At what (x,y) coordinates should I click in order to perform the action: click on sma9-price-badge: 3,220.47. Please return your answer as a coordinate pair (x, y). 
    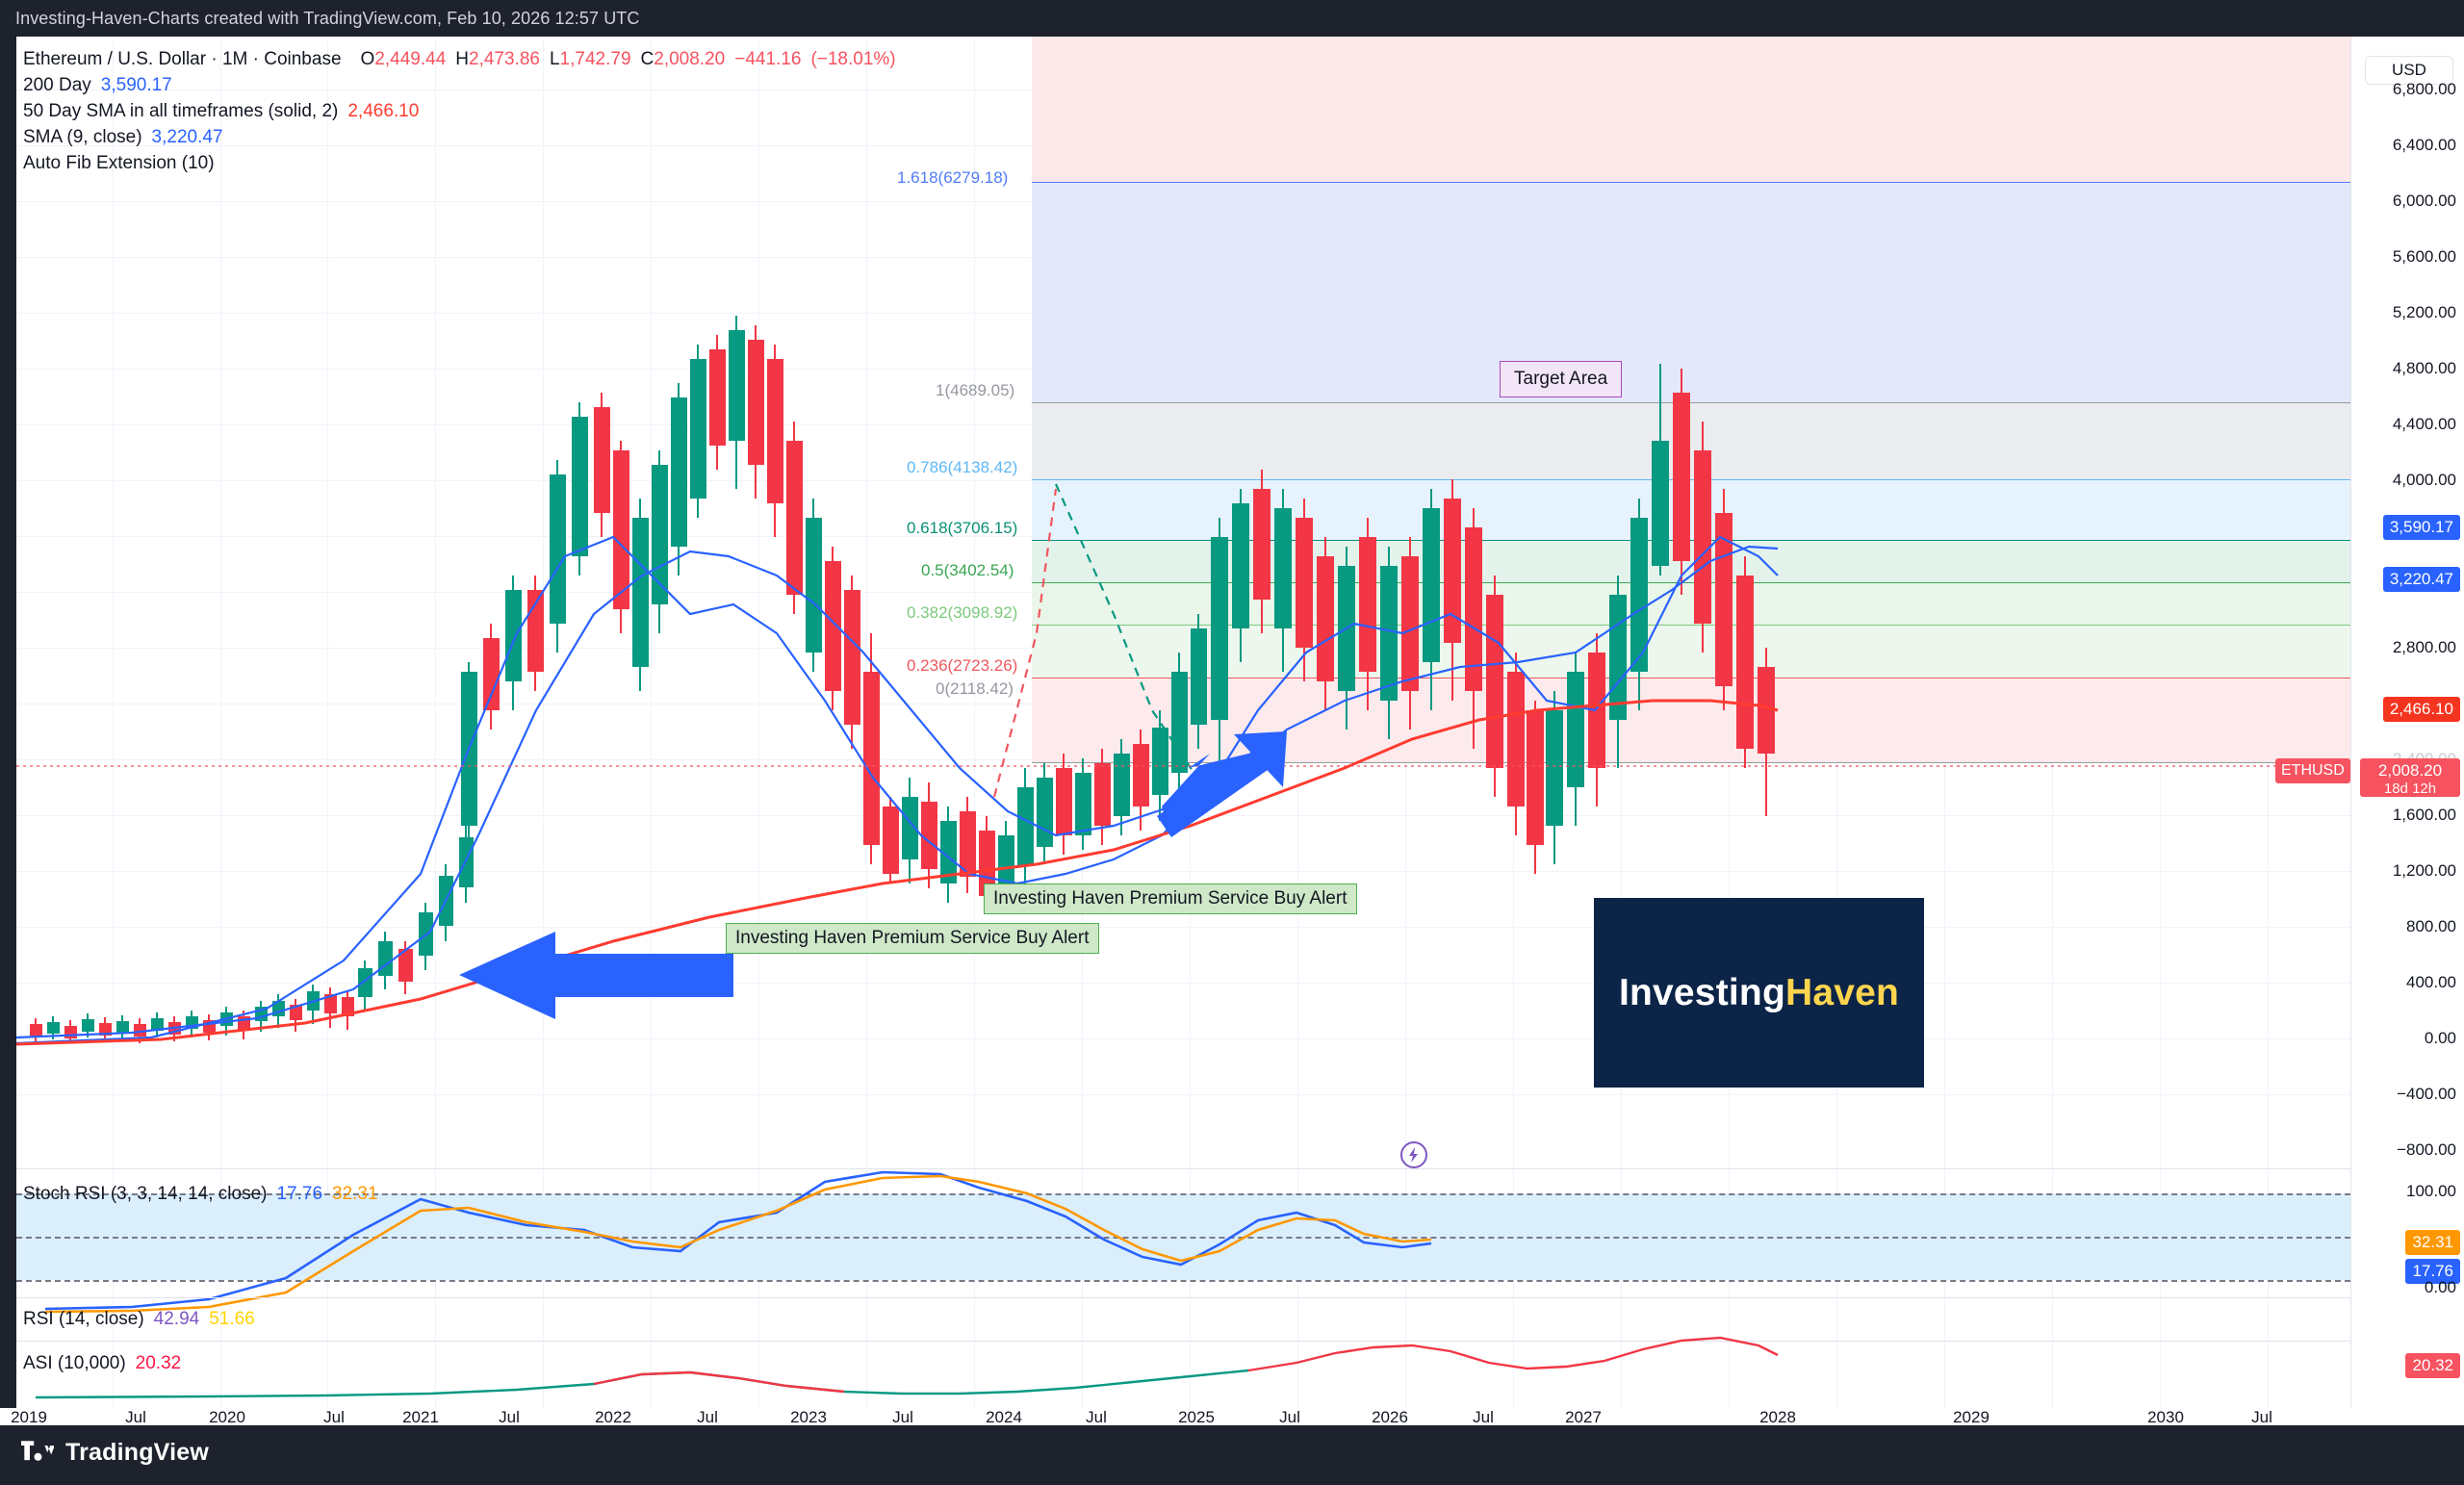
    Looking at the image, I should click on (2421, 579).